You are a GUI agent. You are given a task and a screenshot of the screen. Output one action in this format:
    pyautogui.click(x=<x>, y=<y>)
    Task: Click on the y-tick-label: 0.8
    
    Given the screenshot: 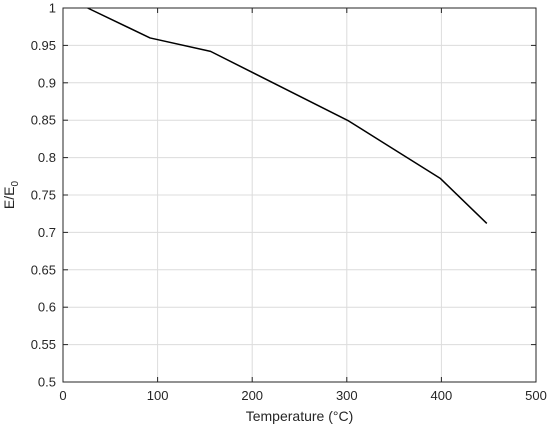 What is the action you would take?
    pyautogui.click(x=47, y=157)
    